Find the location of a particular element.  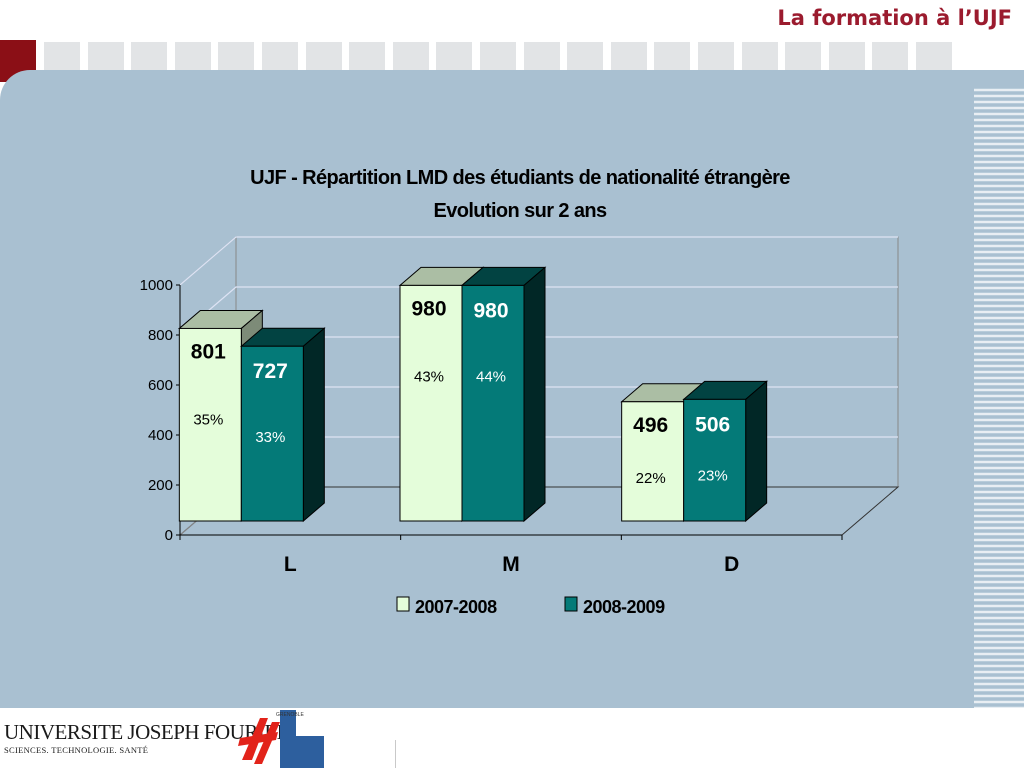

bar-percent-label: 22% is located at coordinates (651, 478).